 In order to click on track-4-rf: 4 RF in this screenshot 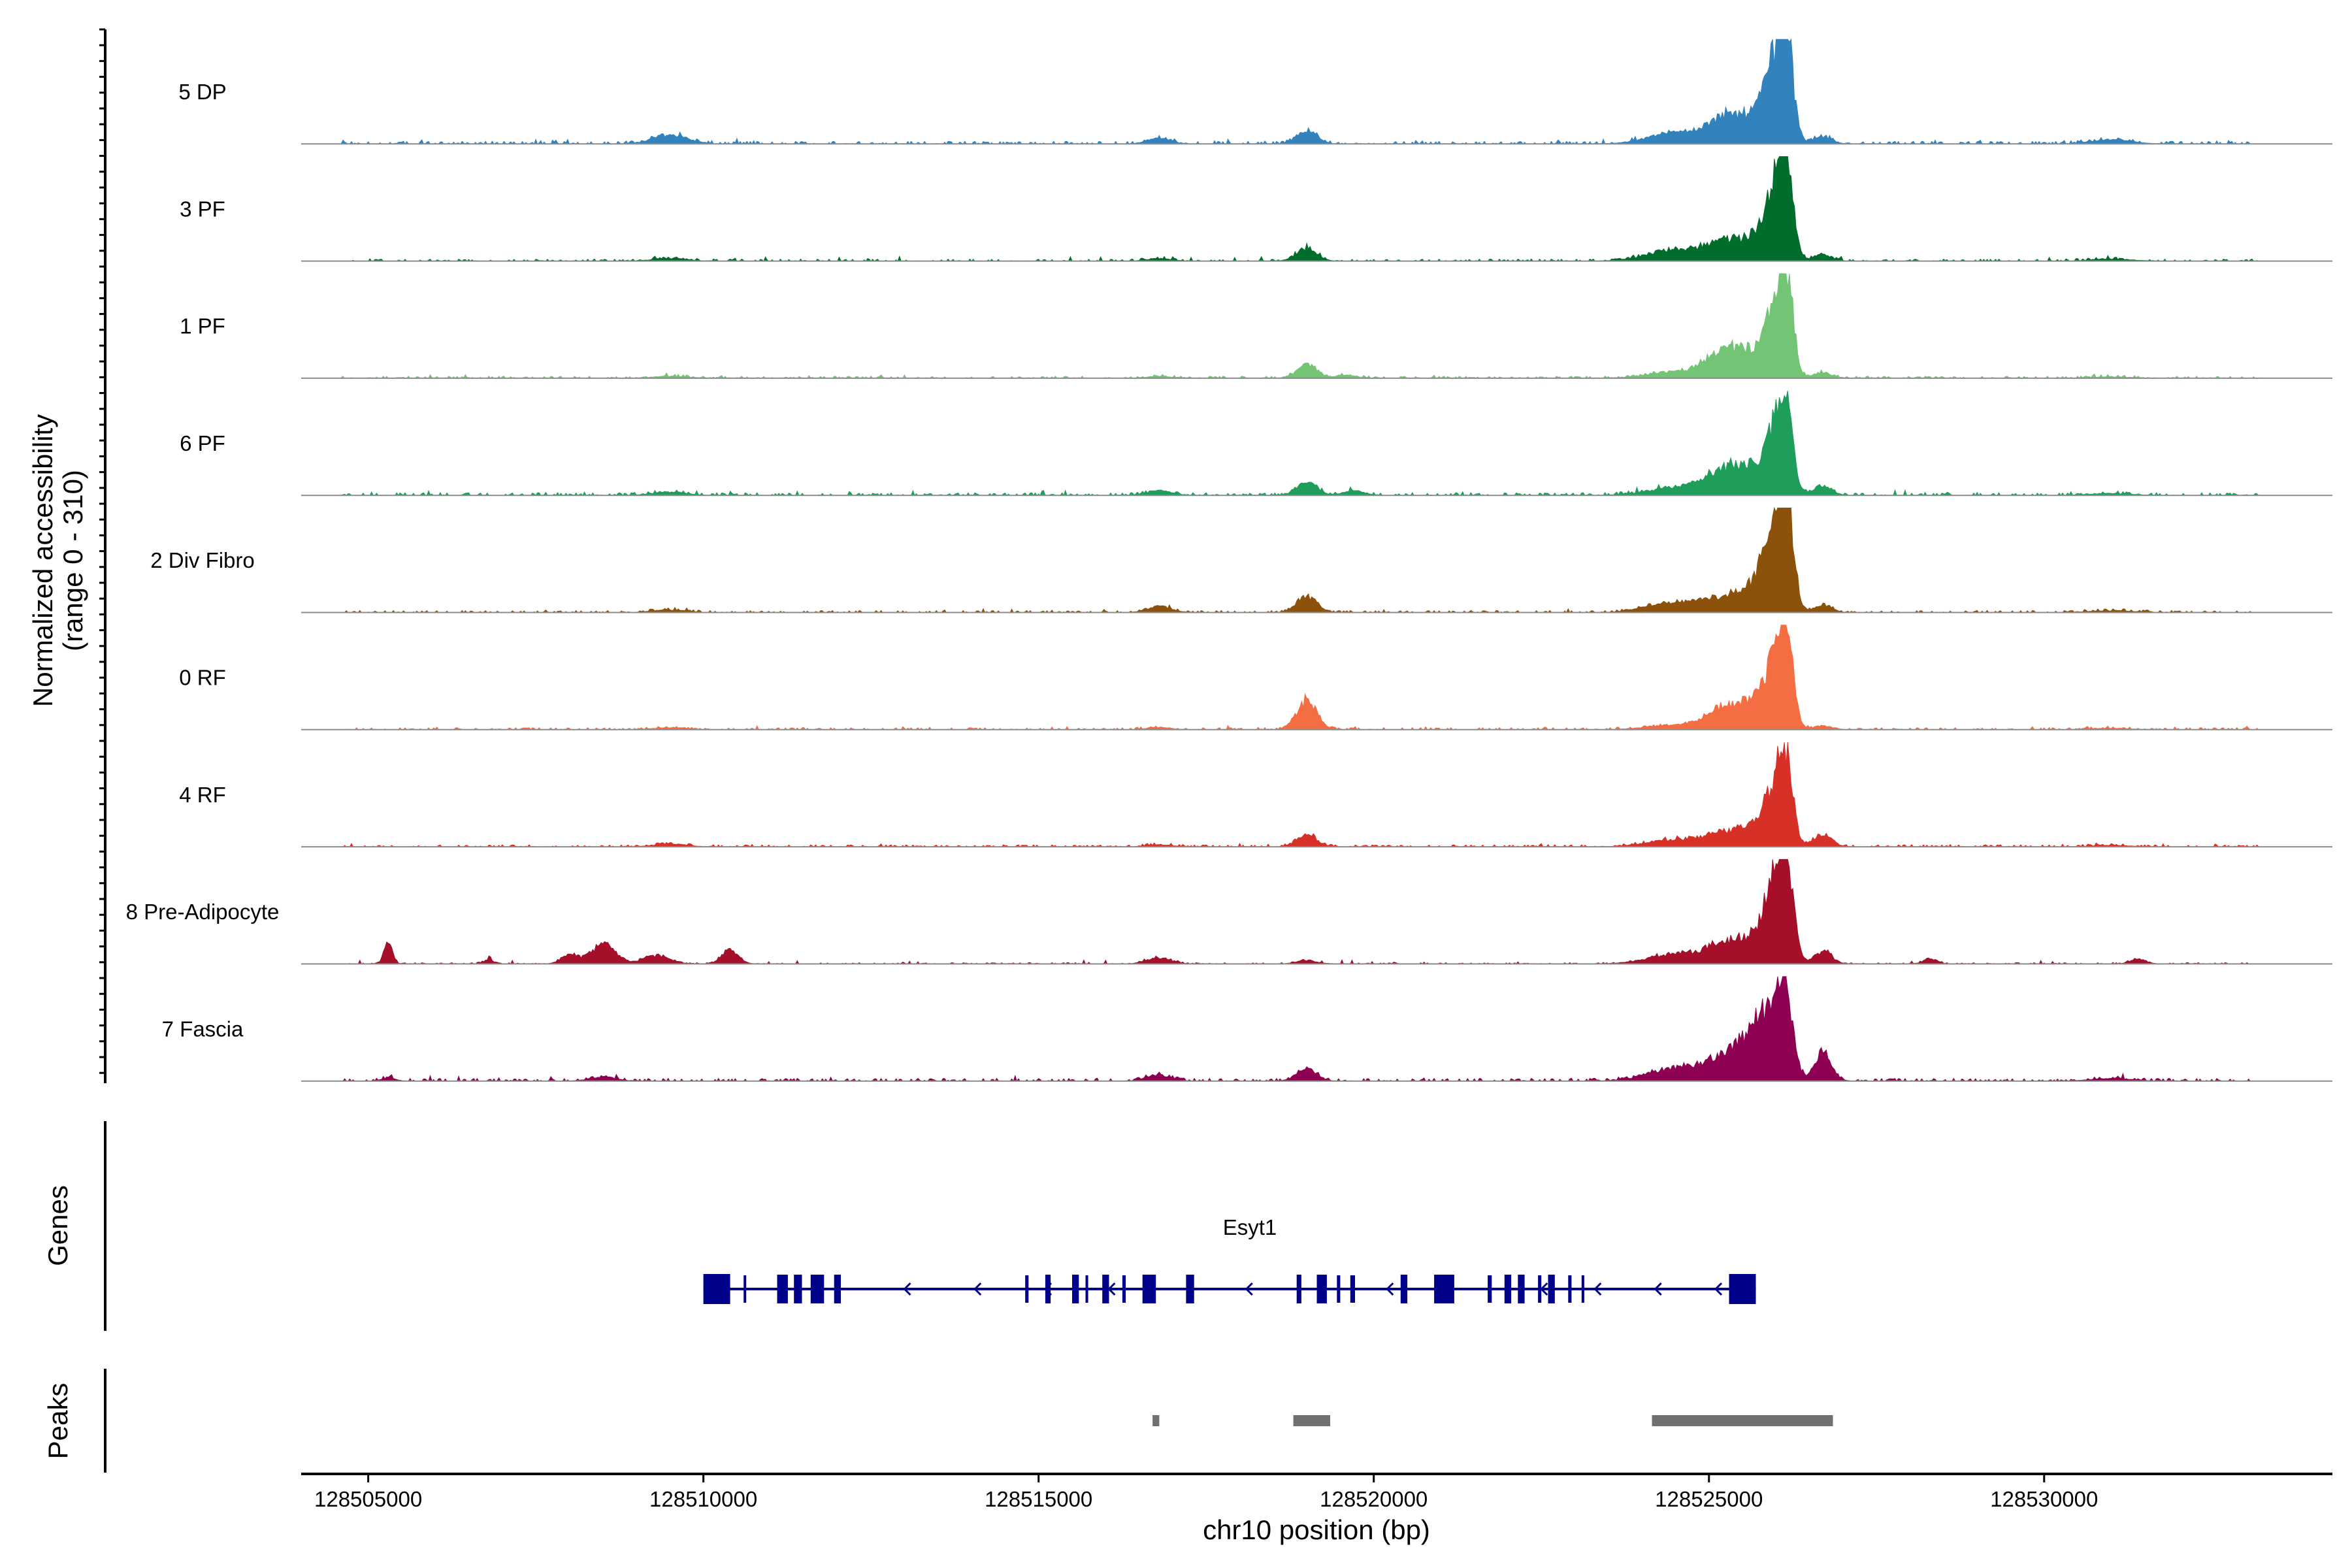, I will do `click(1255, 795)`.